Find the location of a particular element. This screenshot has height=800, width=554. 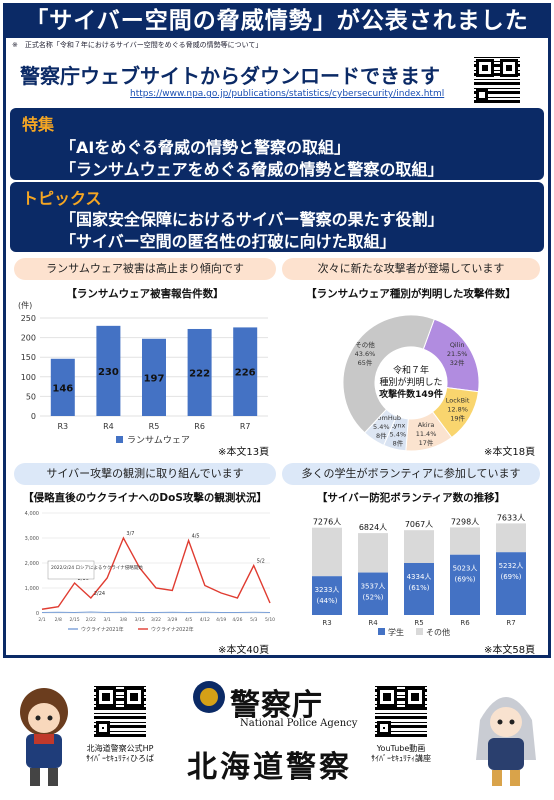

invasion-note-box is located at coordinates (71, 570).